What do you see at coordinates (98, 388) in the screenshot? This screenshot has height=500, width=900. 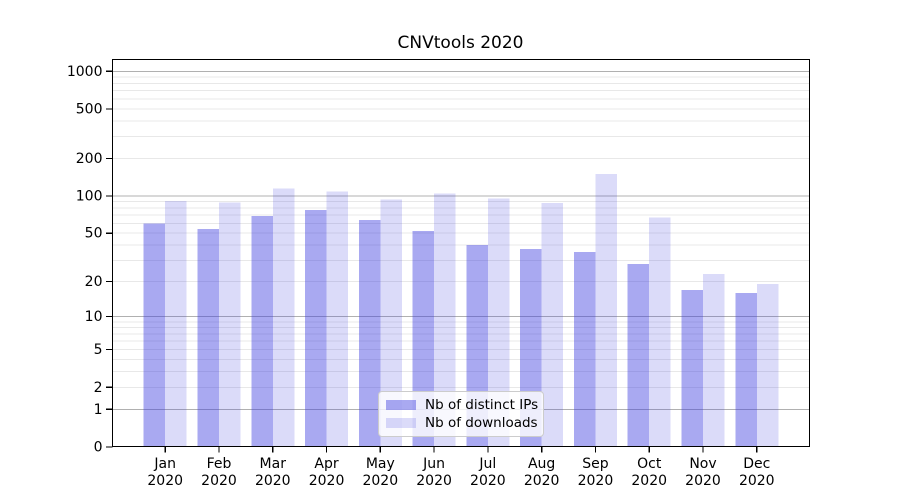 I see `y-tick-label: 2` at bounding box center [98, 388].